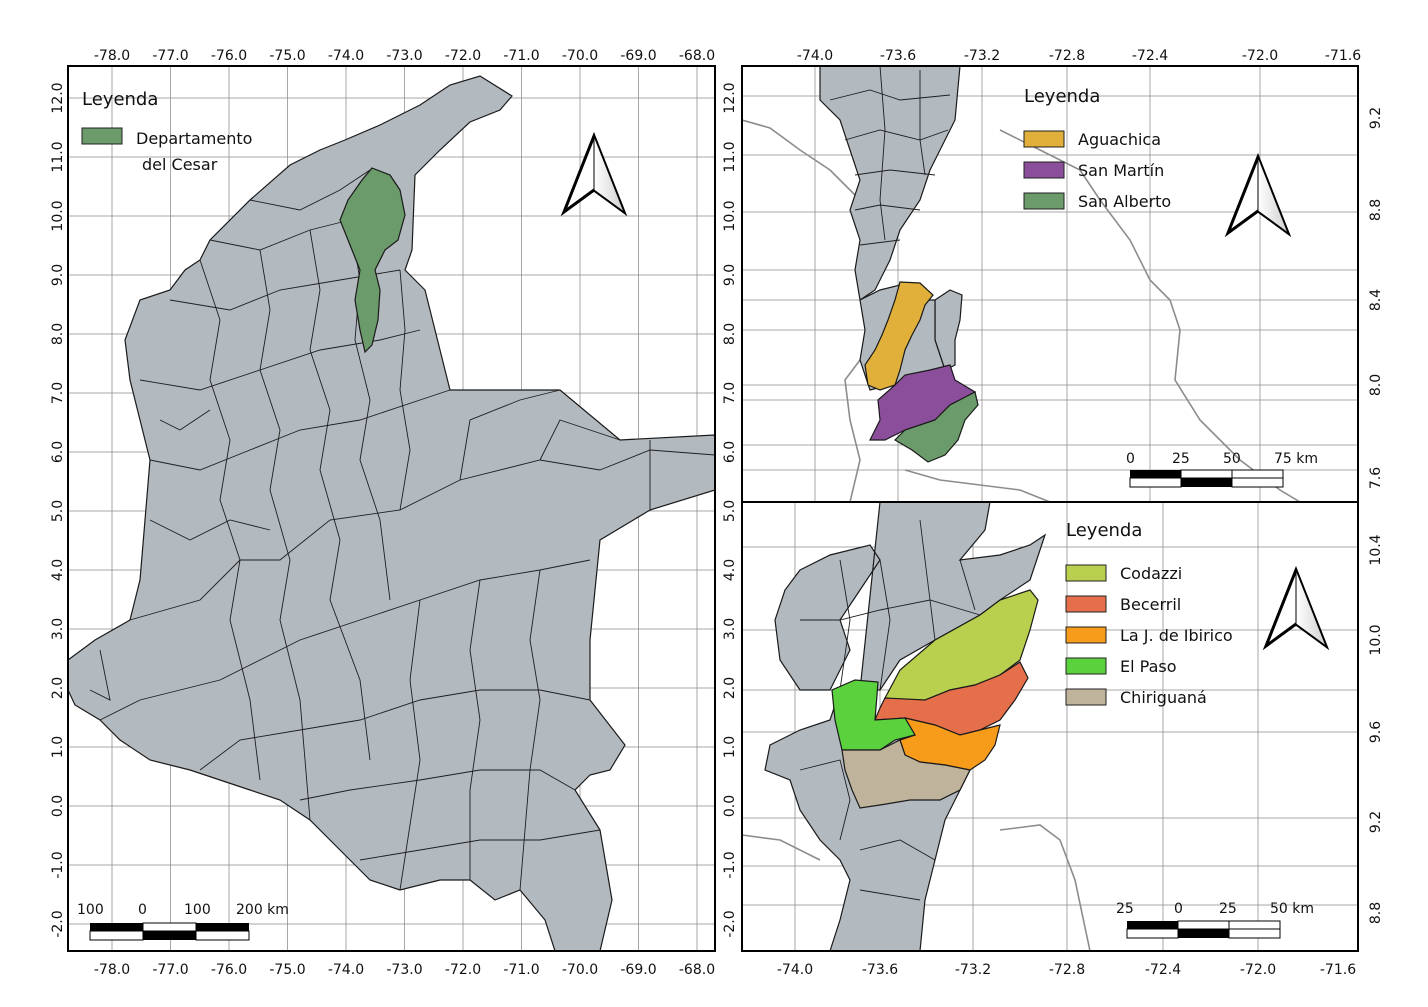 The image size is (1428, 1007). I want to click on x-tick-label-top: -73.2, so click(982, 56).